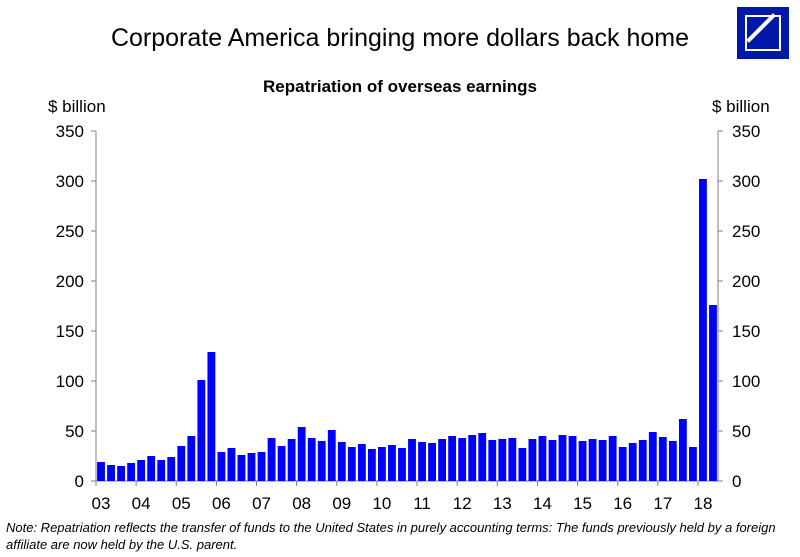 Image resolution: width=800 pixels, height=557 pixels. I want to click on y-tick-label-right: 50, so click(741, 431).